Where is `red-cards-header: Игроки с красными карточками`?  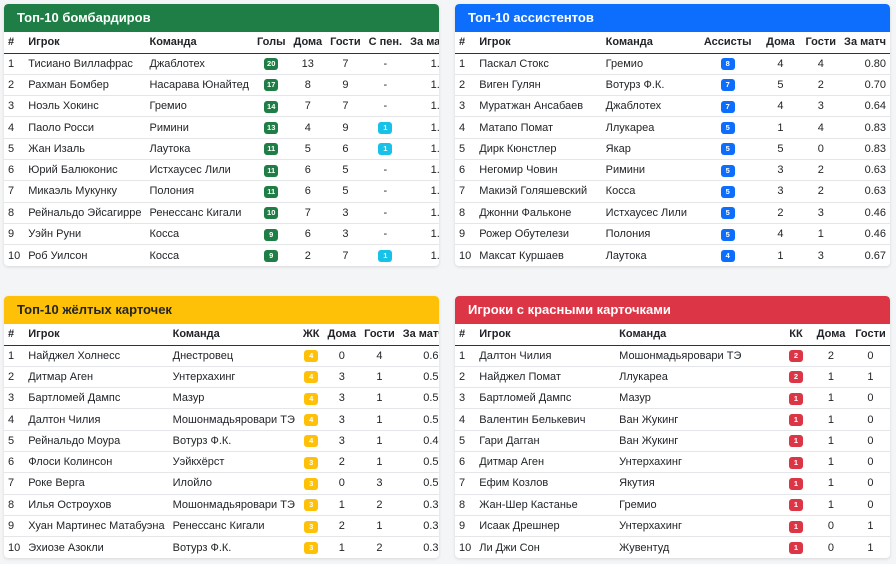
red-cards-header: Игроки с красными карточками is located at coordinates (672, 310).